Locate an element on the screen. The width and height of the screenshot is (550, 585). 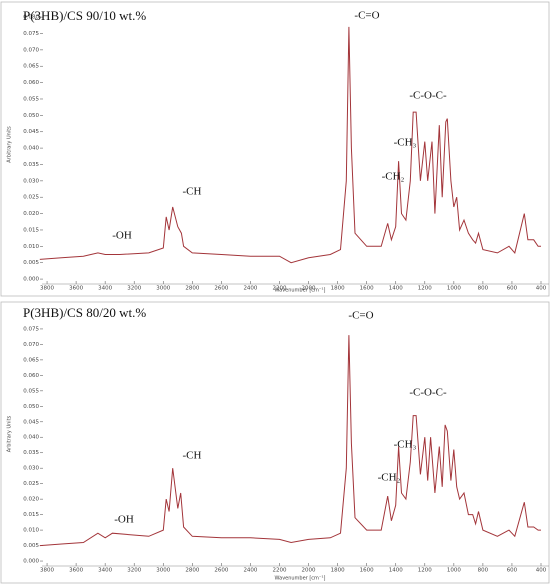
chart-title: P(3HB)/CS 80/20 wt.% is located at coordinates (84, 312).